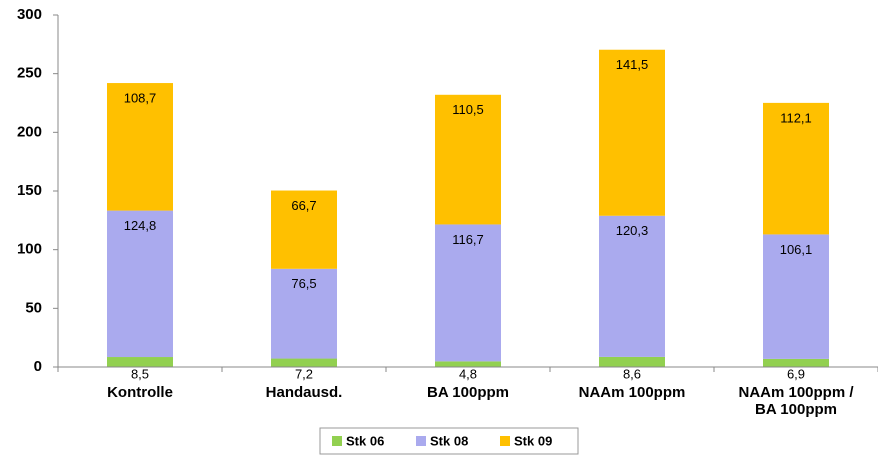 This screenshot has width=878, height=459. I want to click on value-label: 116,7, so click(468, 239).